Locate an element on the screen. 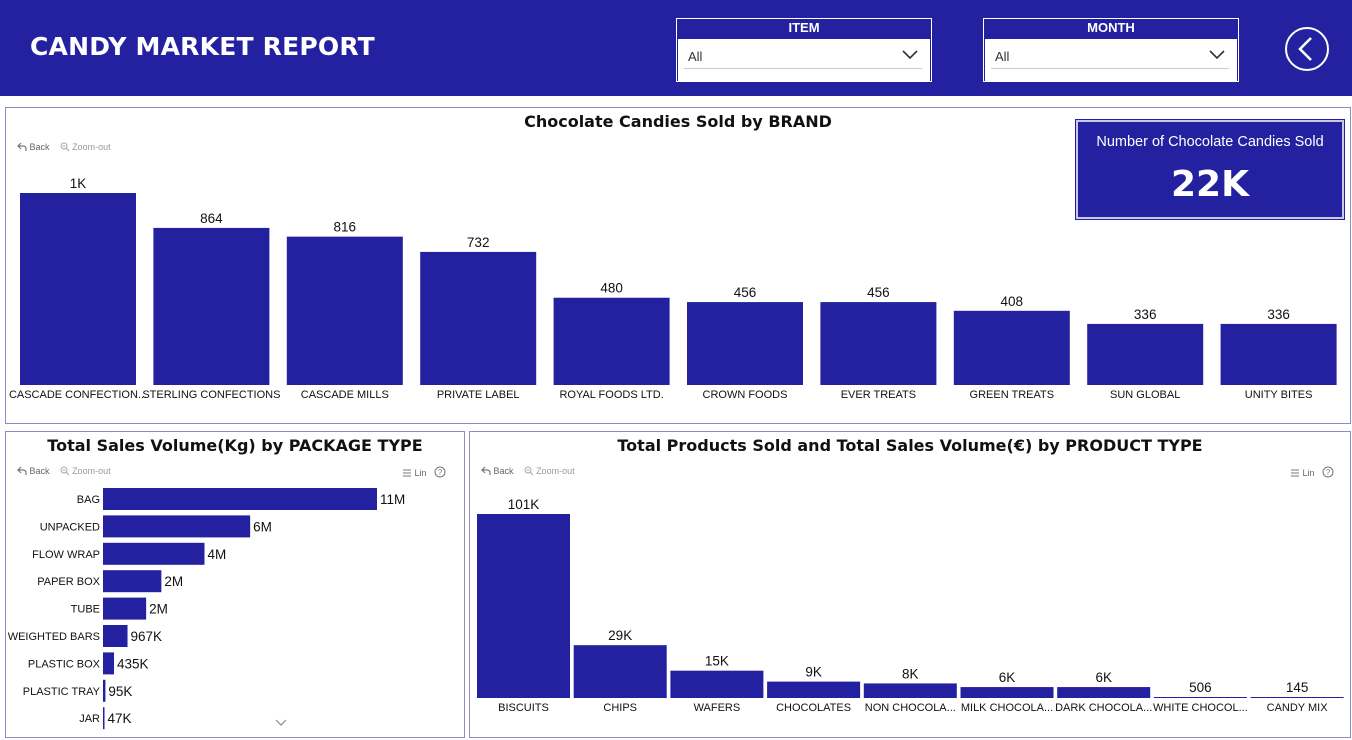  chevron-left-icon is located at coordinates (1305, 49).